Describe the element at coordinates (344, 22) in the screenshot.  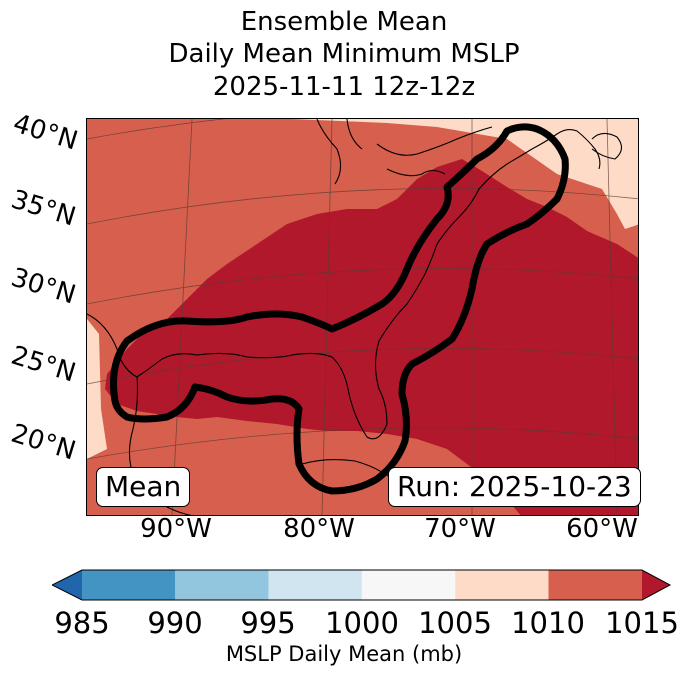
I see `title-line-1: Ensemble Mean` at that location.